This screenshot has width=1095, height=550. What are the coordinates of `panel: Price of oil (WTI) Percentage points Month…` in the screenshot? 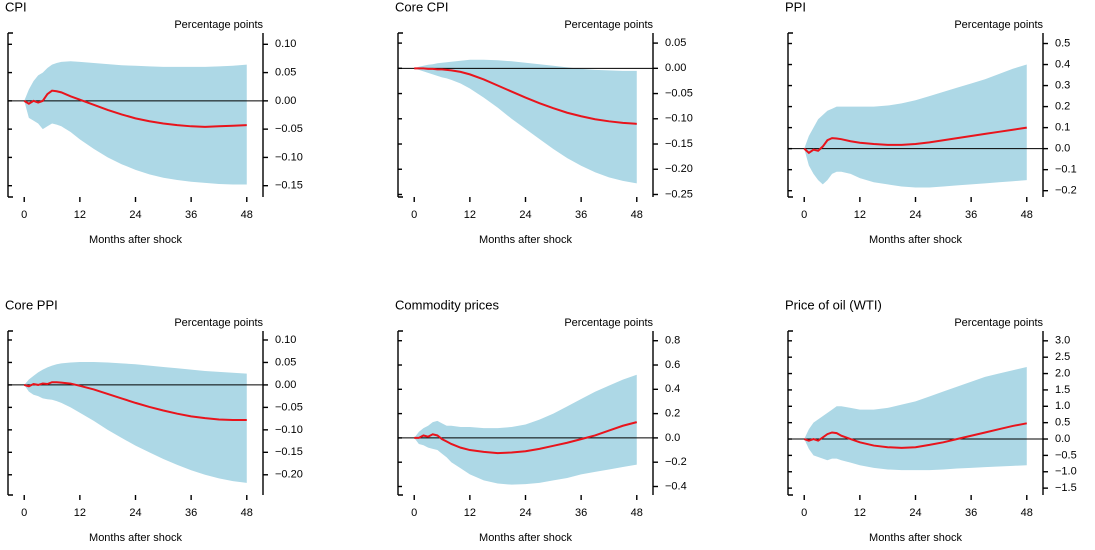 It's located at (931, 420).